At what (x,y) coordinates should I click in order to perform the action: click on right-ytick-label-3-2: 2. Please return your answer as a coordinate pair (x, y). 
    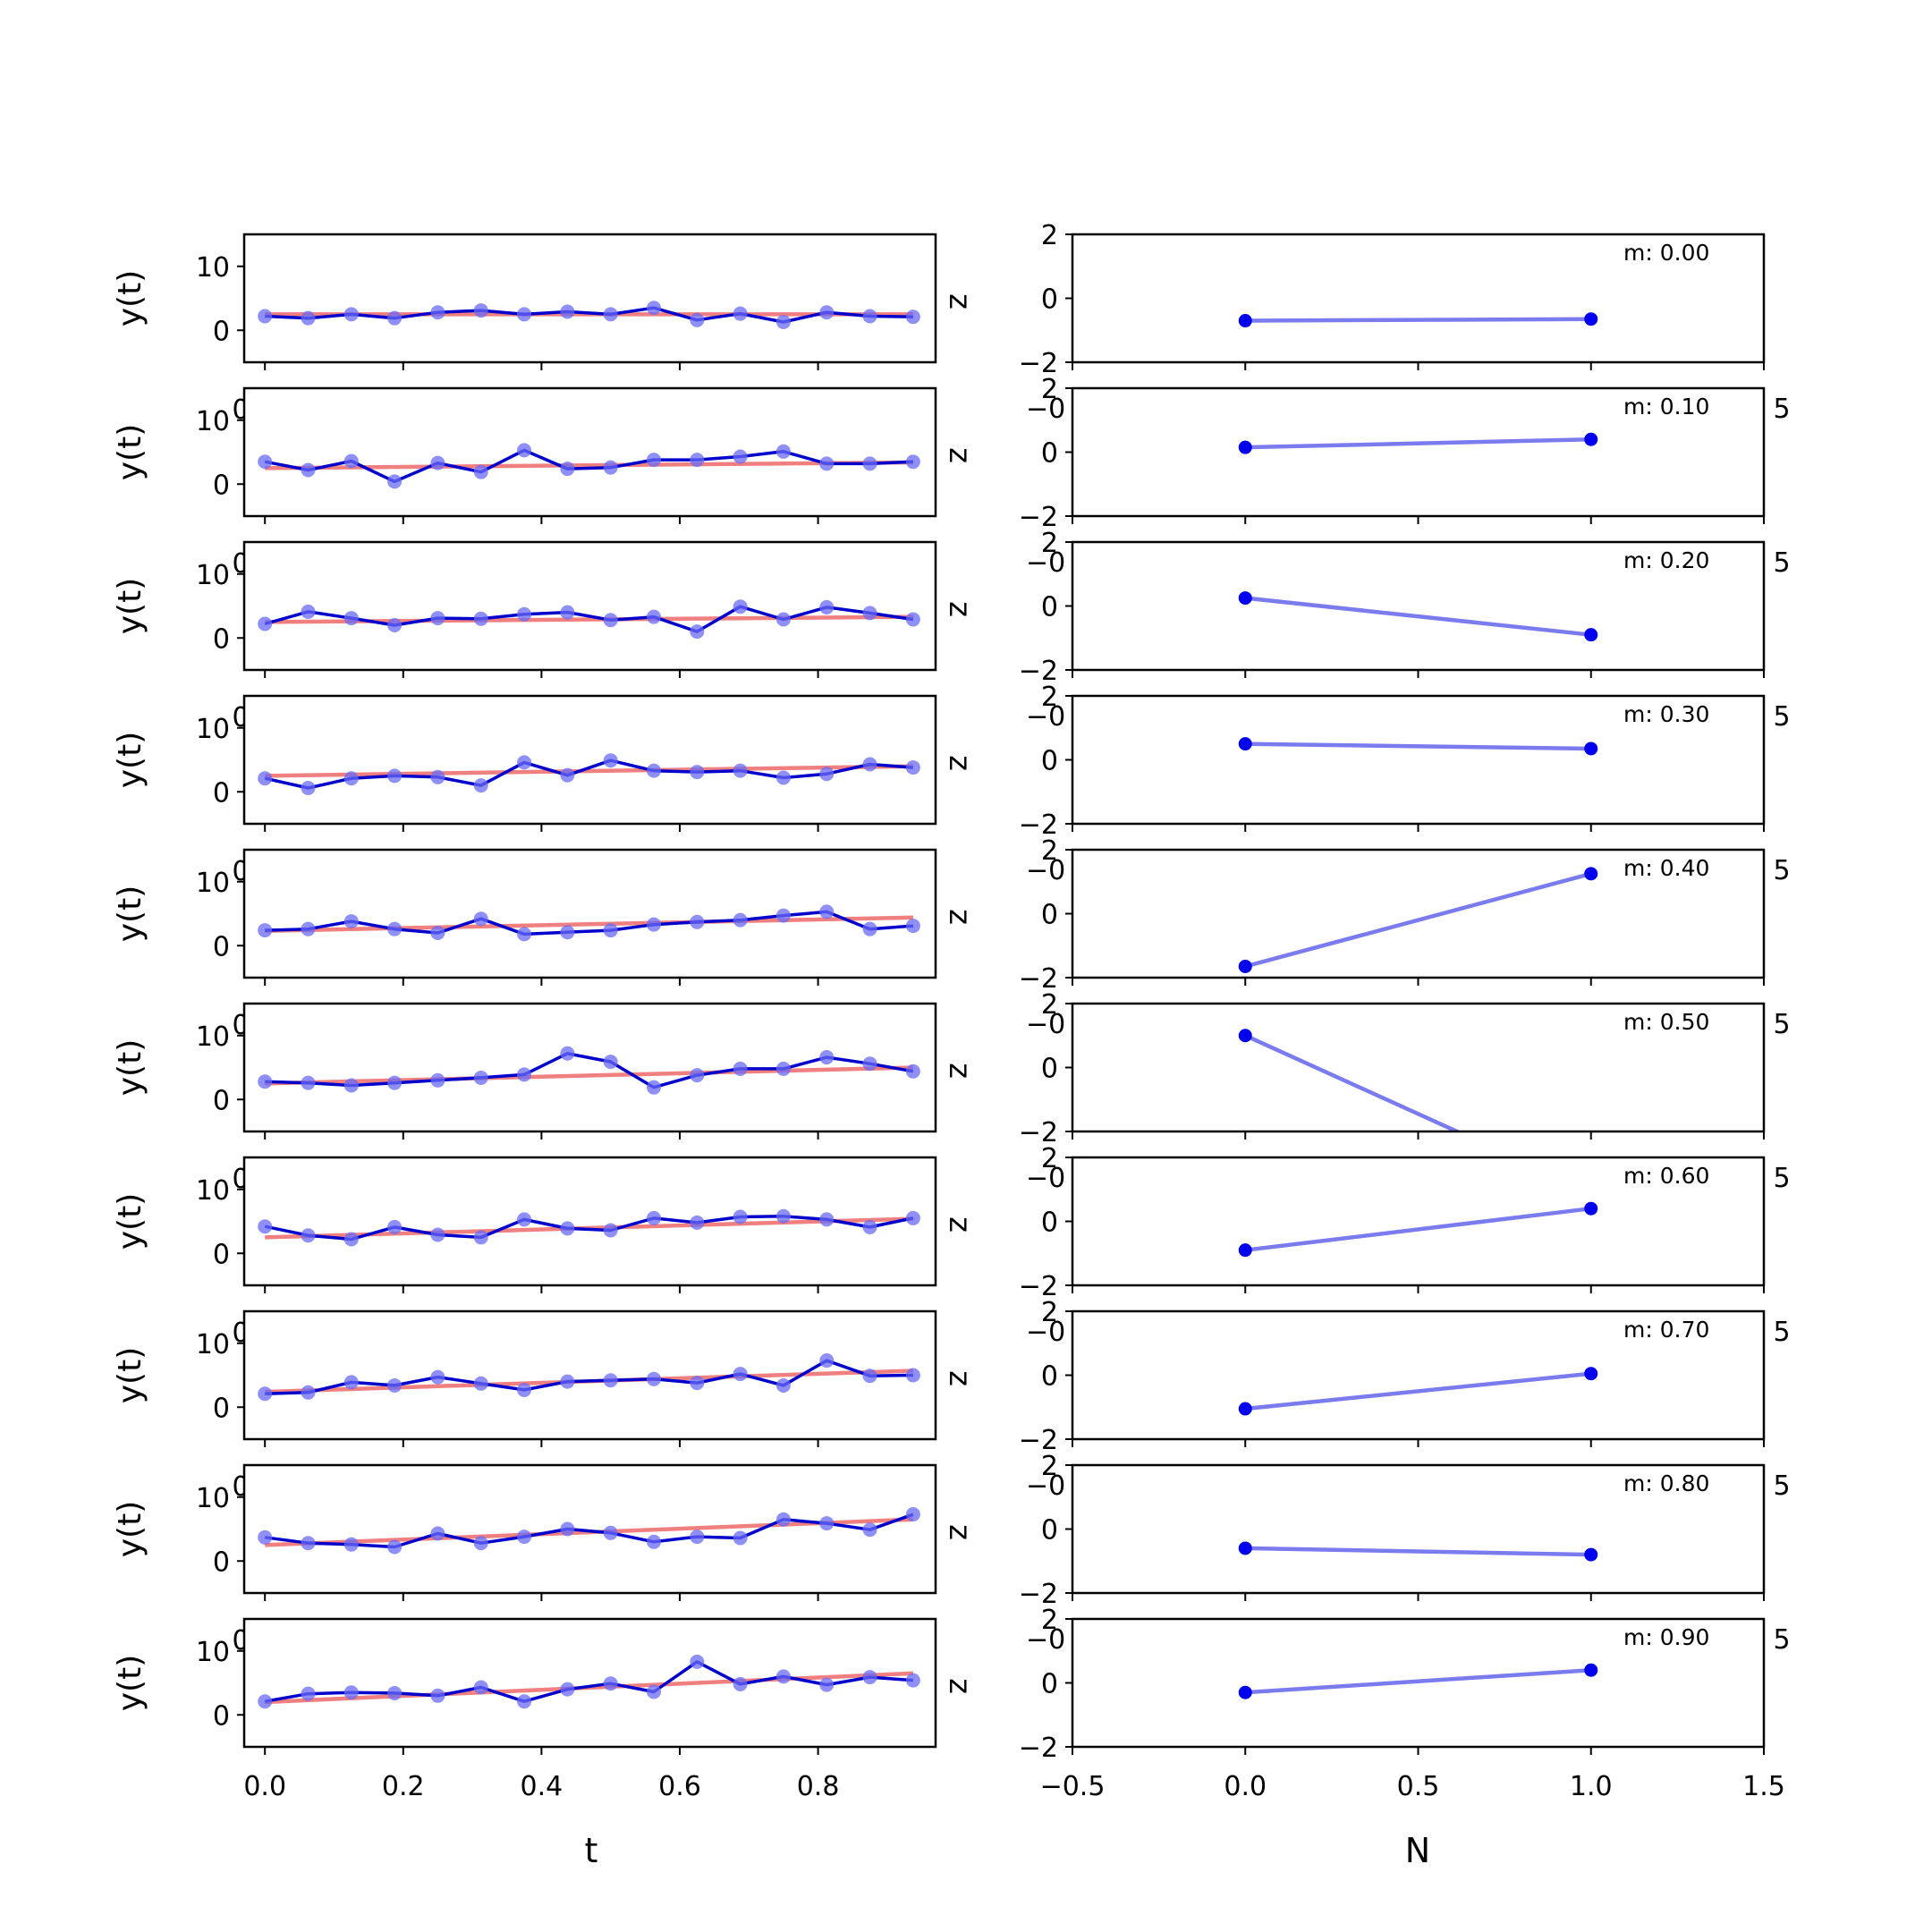
    Looking at the image, I should click on (1049, 697).